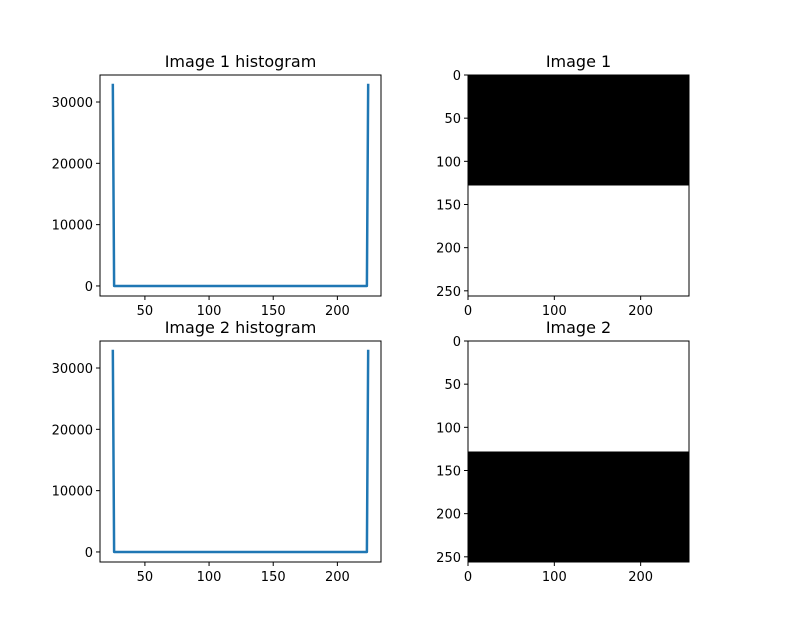 The image size is (799, 632). Describe the element at coordinates (578, 61) in the screenshot. I see `subplot-title: Image 1` at that location.